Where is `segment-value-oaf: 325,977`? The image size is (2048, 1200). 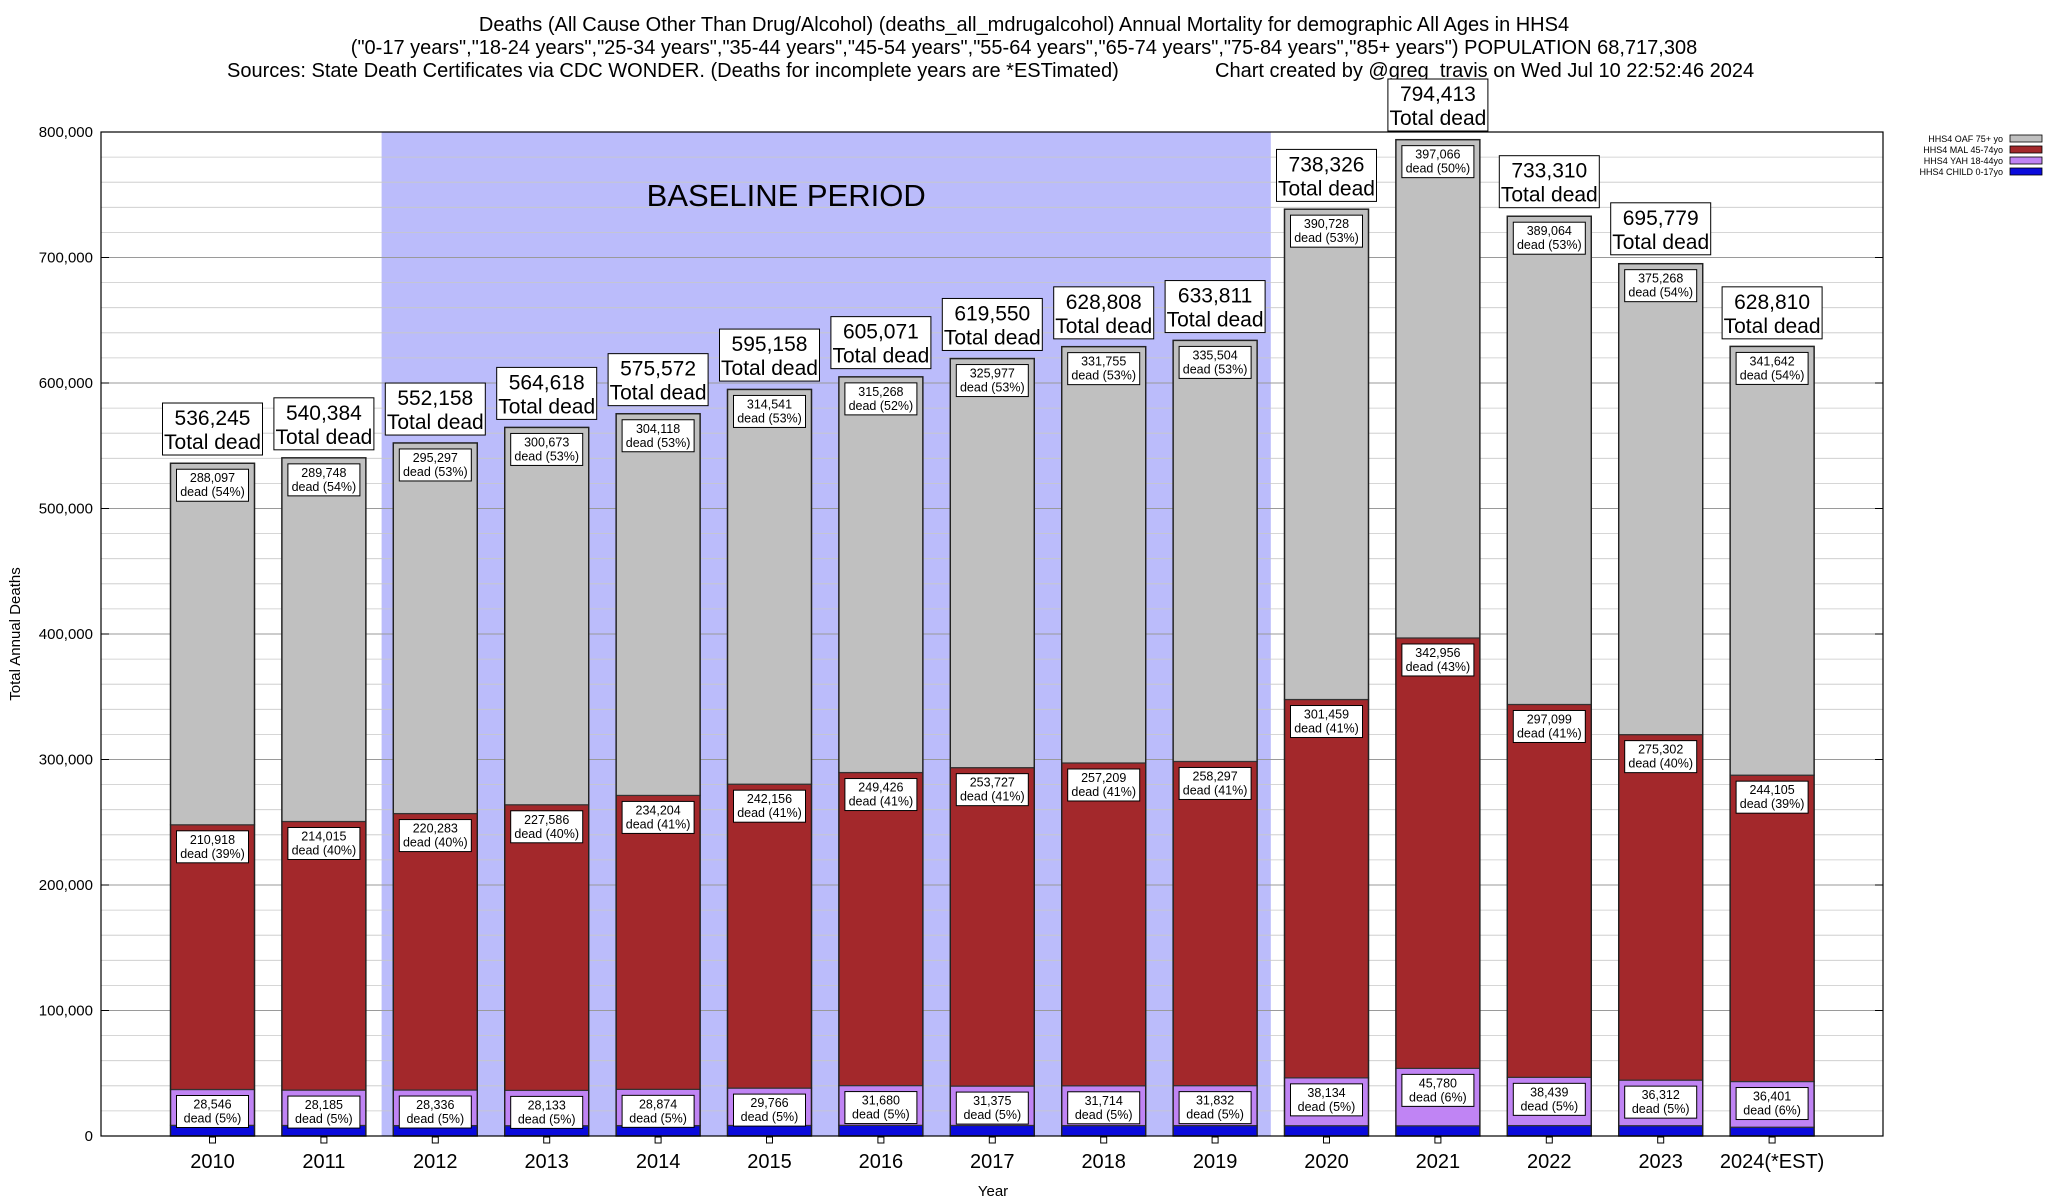 segment-value-oaf: 325,977 is located at coordinates (992, 374).